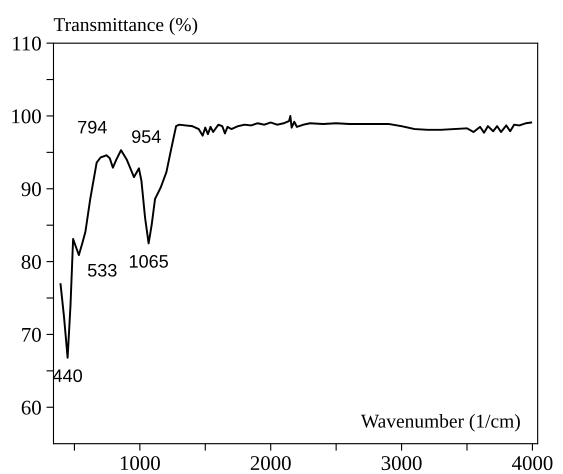  What do you see at coordinates (270, 463) in the screenshot?
I see `x-tick-label: 2000` at bounding box center [270, 463].